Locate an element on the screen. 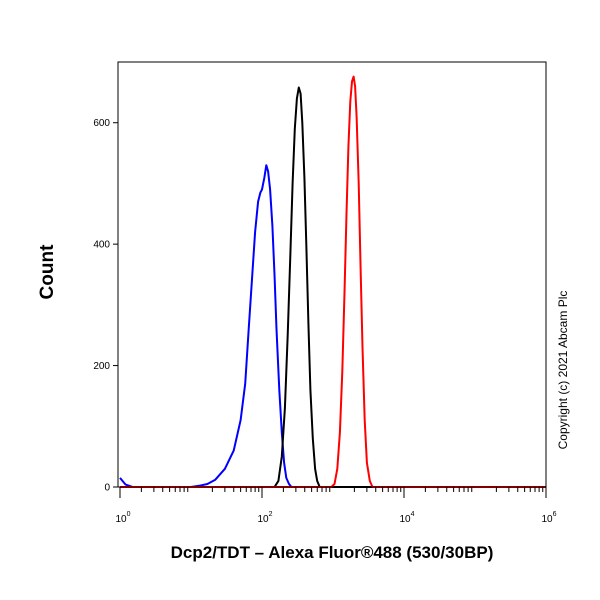 The height and width of the screenshot is (600, 600). x-tick-label-1: 10² is located at coordinates (264, 518).